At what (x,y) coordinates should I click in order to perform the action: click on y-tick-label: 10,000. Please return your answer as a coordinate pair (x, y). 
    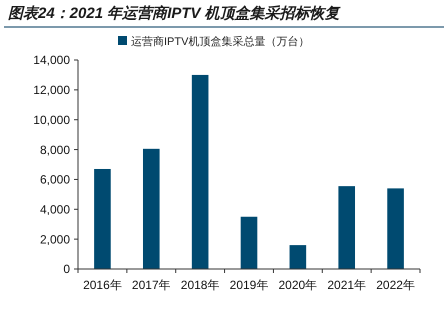
    Looking at the image, I should click on (51, 119).